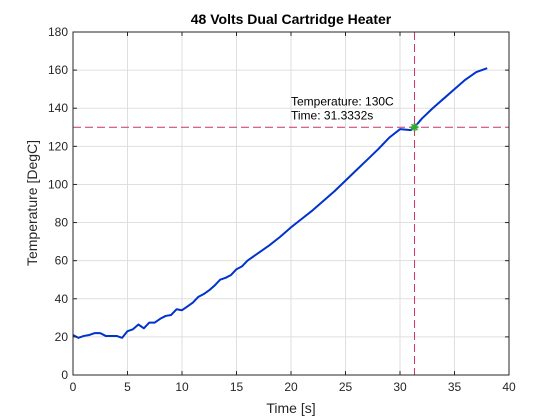 Image resolution: width=560 pixels, height=420 pixels. Describe the element at coordinates (237, 387) in the screenshot. I see `x-tick-label-3: 15` at that location.